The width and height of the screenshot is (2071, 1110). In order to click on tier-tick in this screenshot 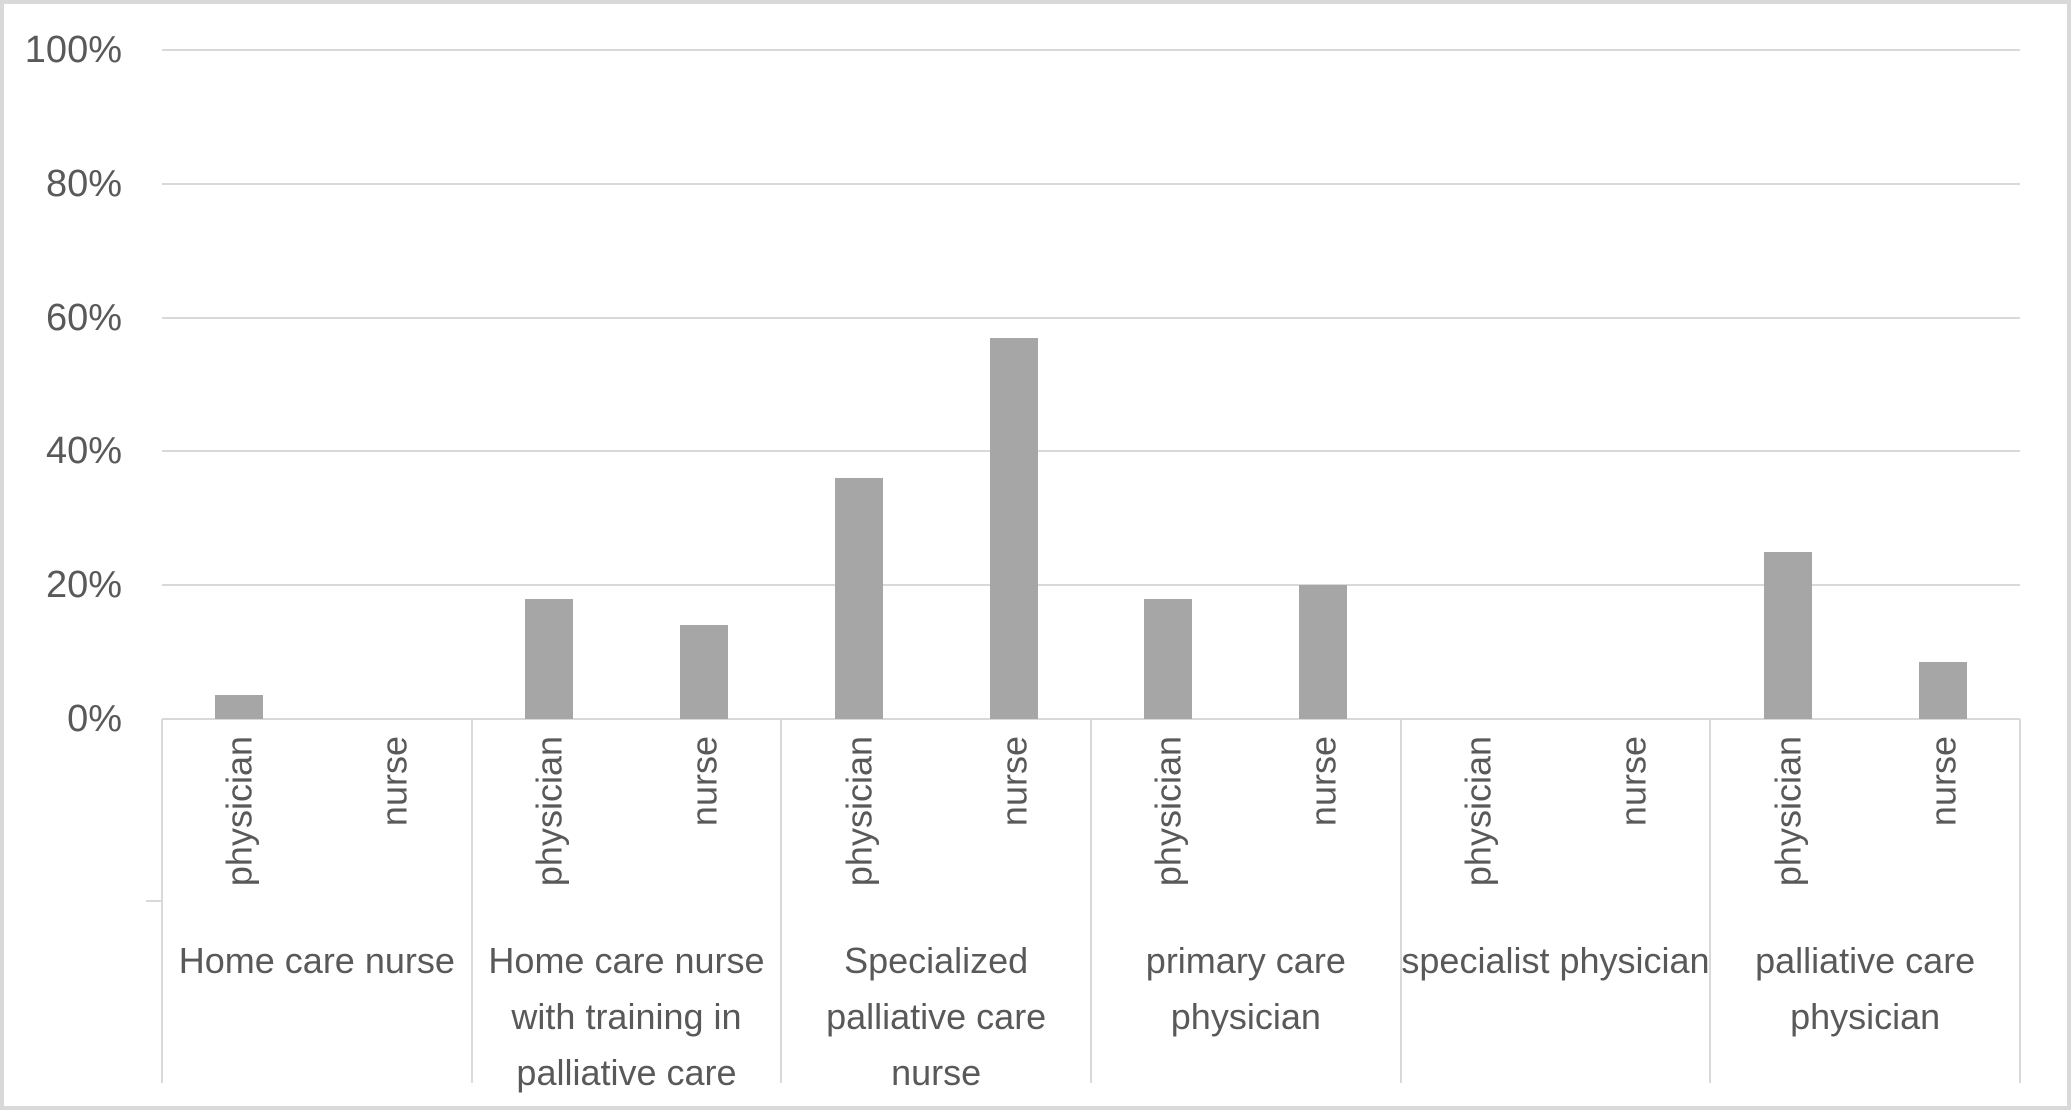, I will do `click(154, 901)`.